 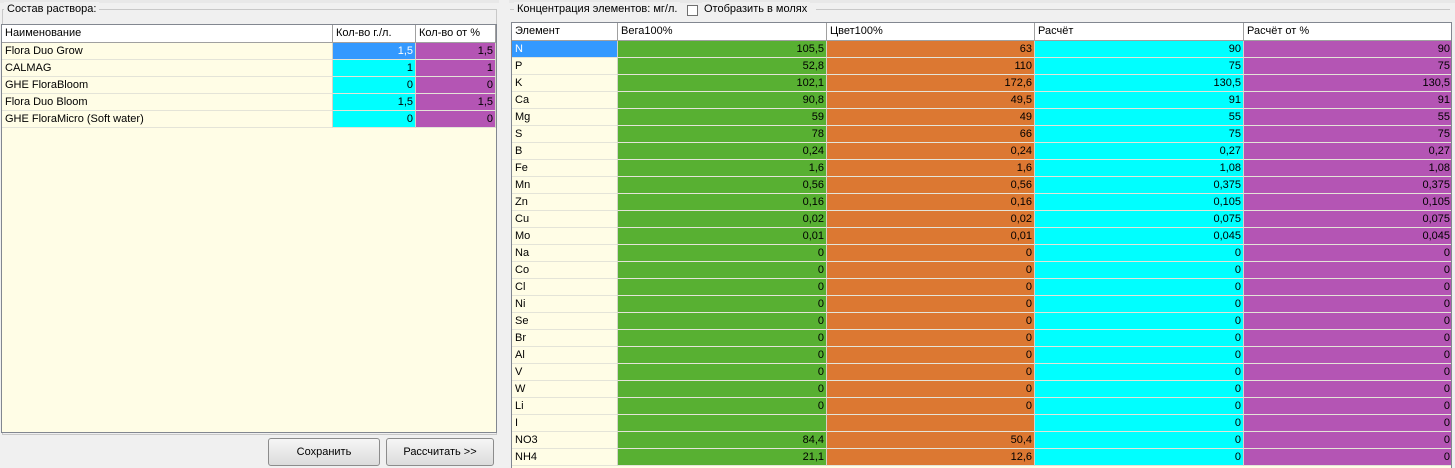 What do you see at coordinates (374, 51) in the screenshot?
I see `solution-grams-cell: 1,5` at bounding box center [374, 51].